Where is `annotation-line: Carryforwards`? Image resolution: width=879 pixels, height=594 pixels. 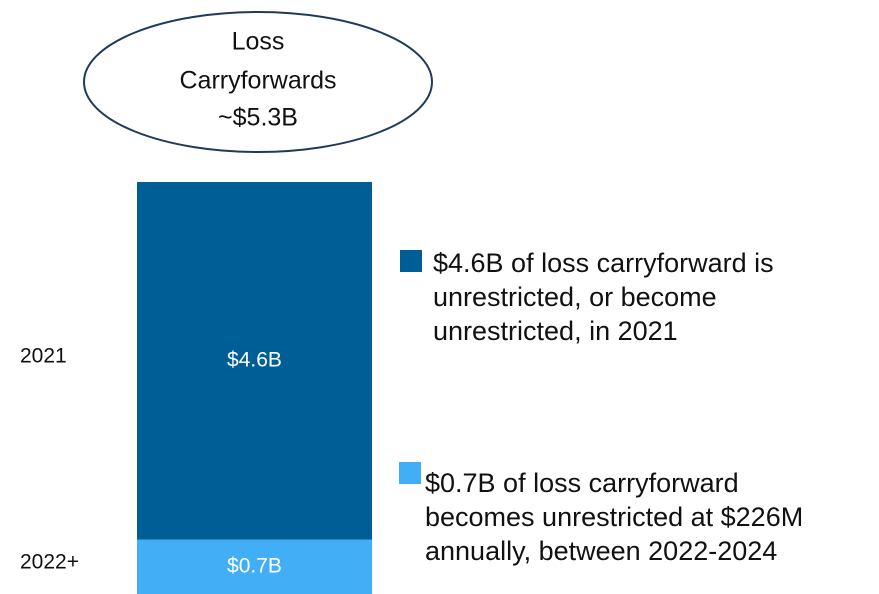
annotation-line: Carryforwards is located at coordinates (258, 81).